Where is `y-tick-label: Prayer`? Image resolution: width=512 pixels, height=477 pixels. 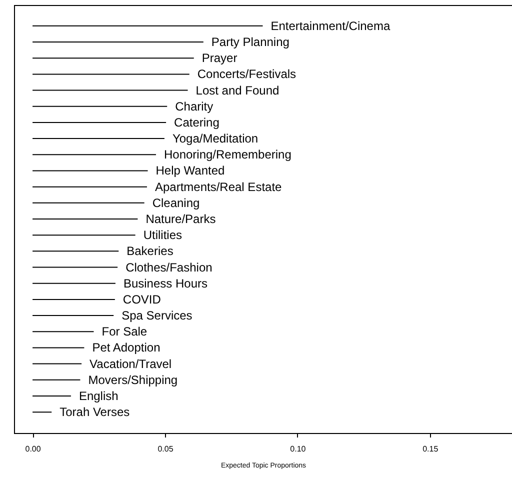
y-tick-label: Prayer is located at coordinates (220, 58).